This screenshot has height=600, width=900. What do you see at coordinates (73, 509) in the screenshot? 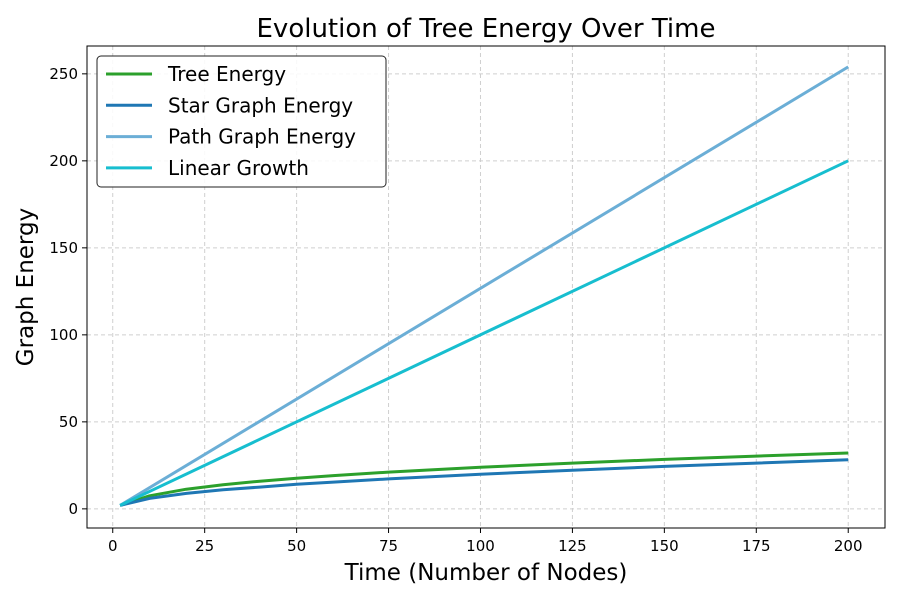
I see `y-tick-label: 0` at bounding box center [73, 509].